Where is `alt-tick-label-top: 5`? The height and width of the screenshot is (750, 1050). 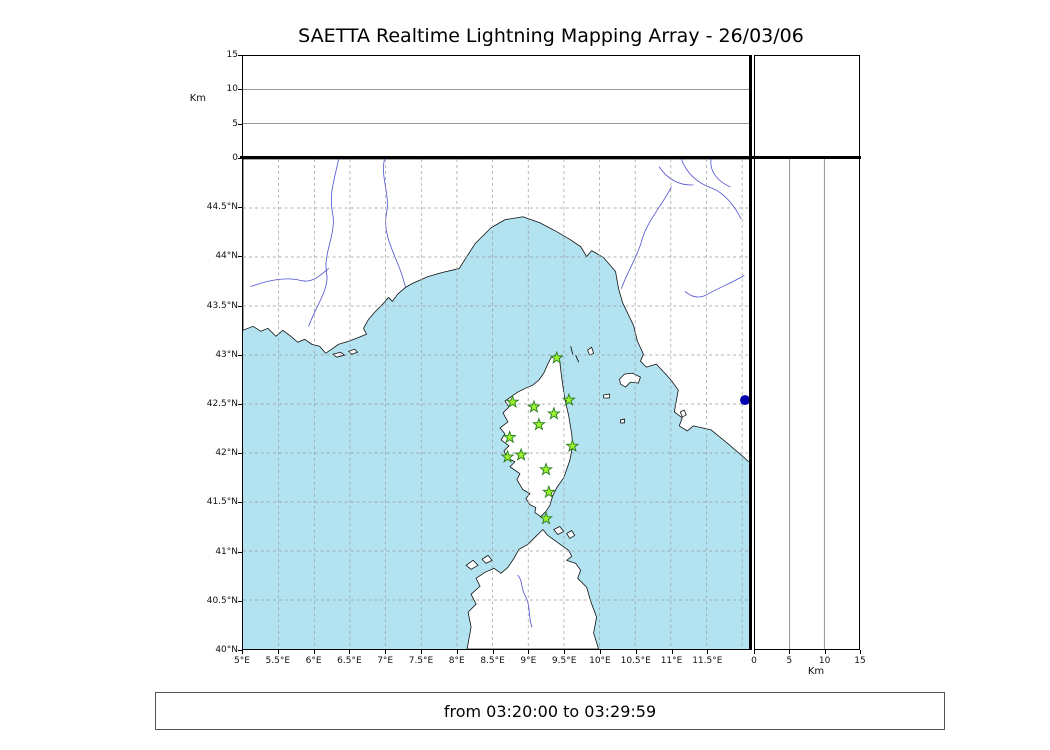
alt-tick-label-top: 5 is located at coordinates (235, 123).